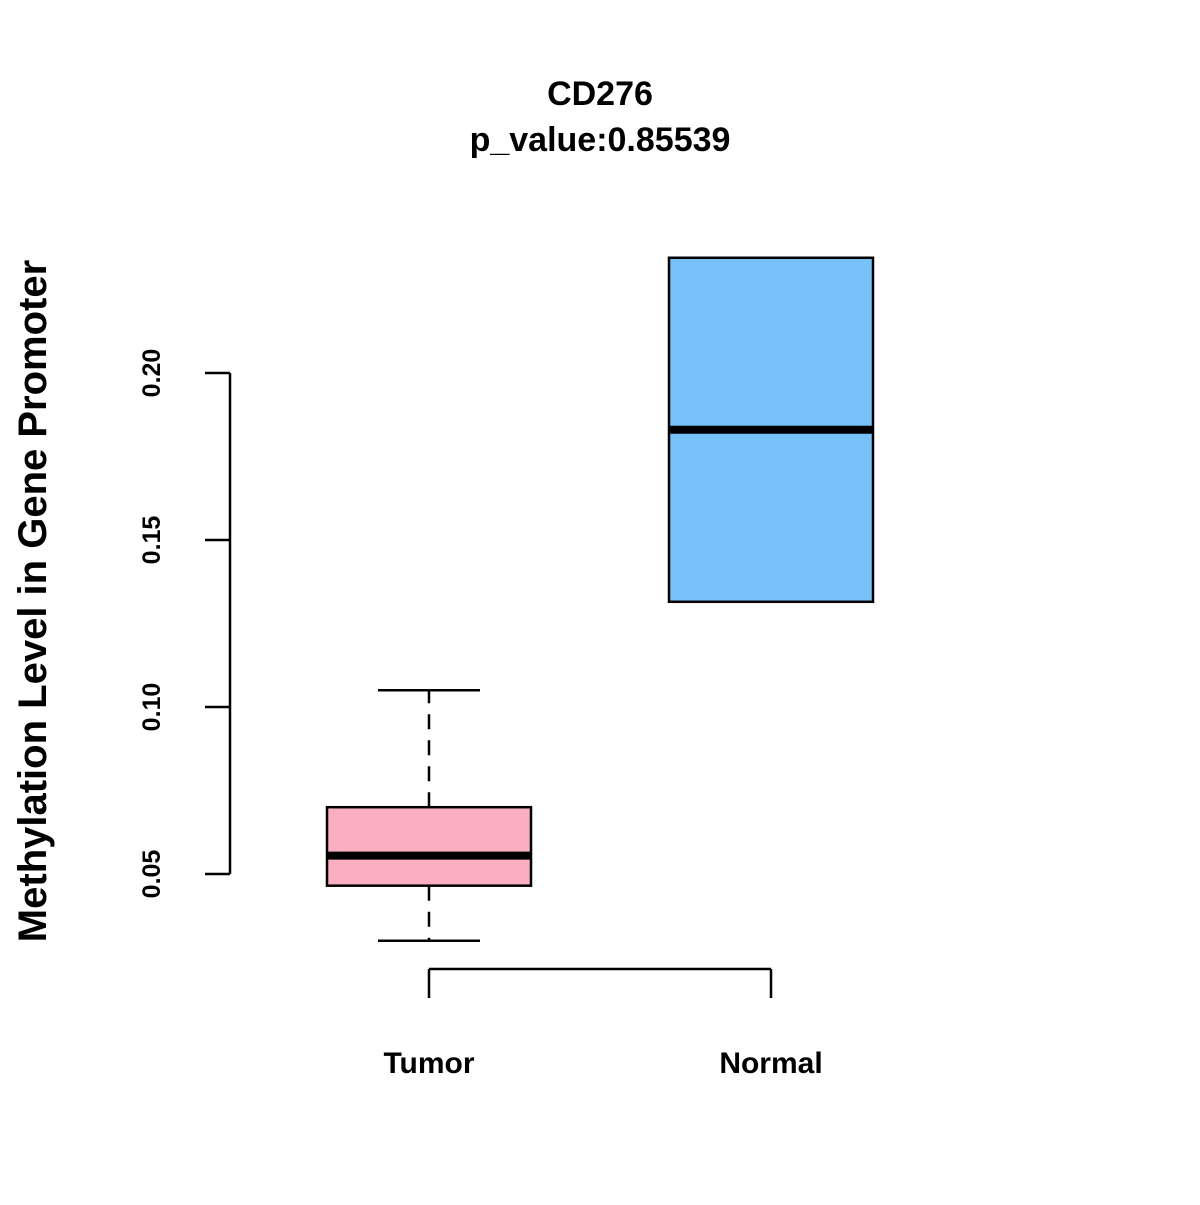  What do you see at coordinates (428, 1063) in the screenshot?
I see `x-tick-label: Tumor` at bounding box center [428, 1063].